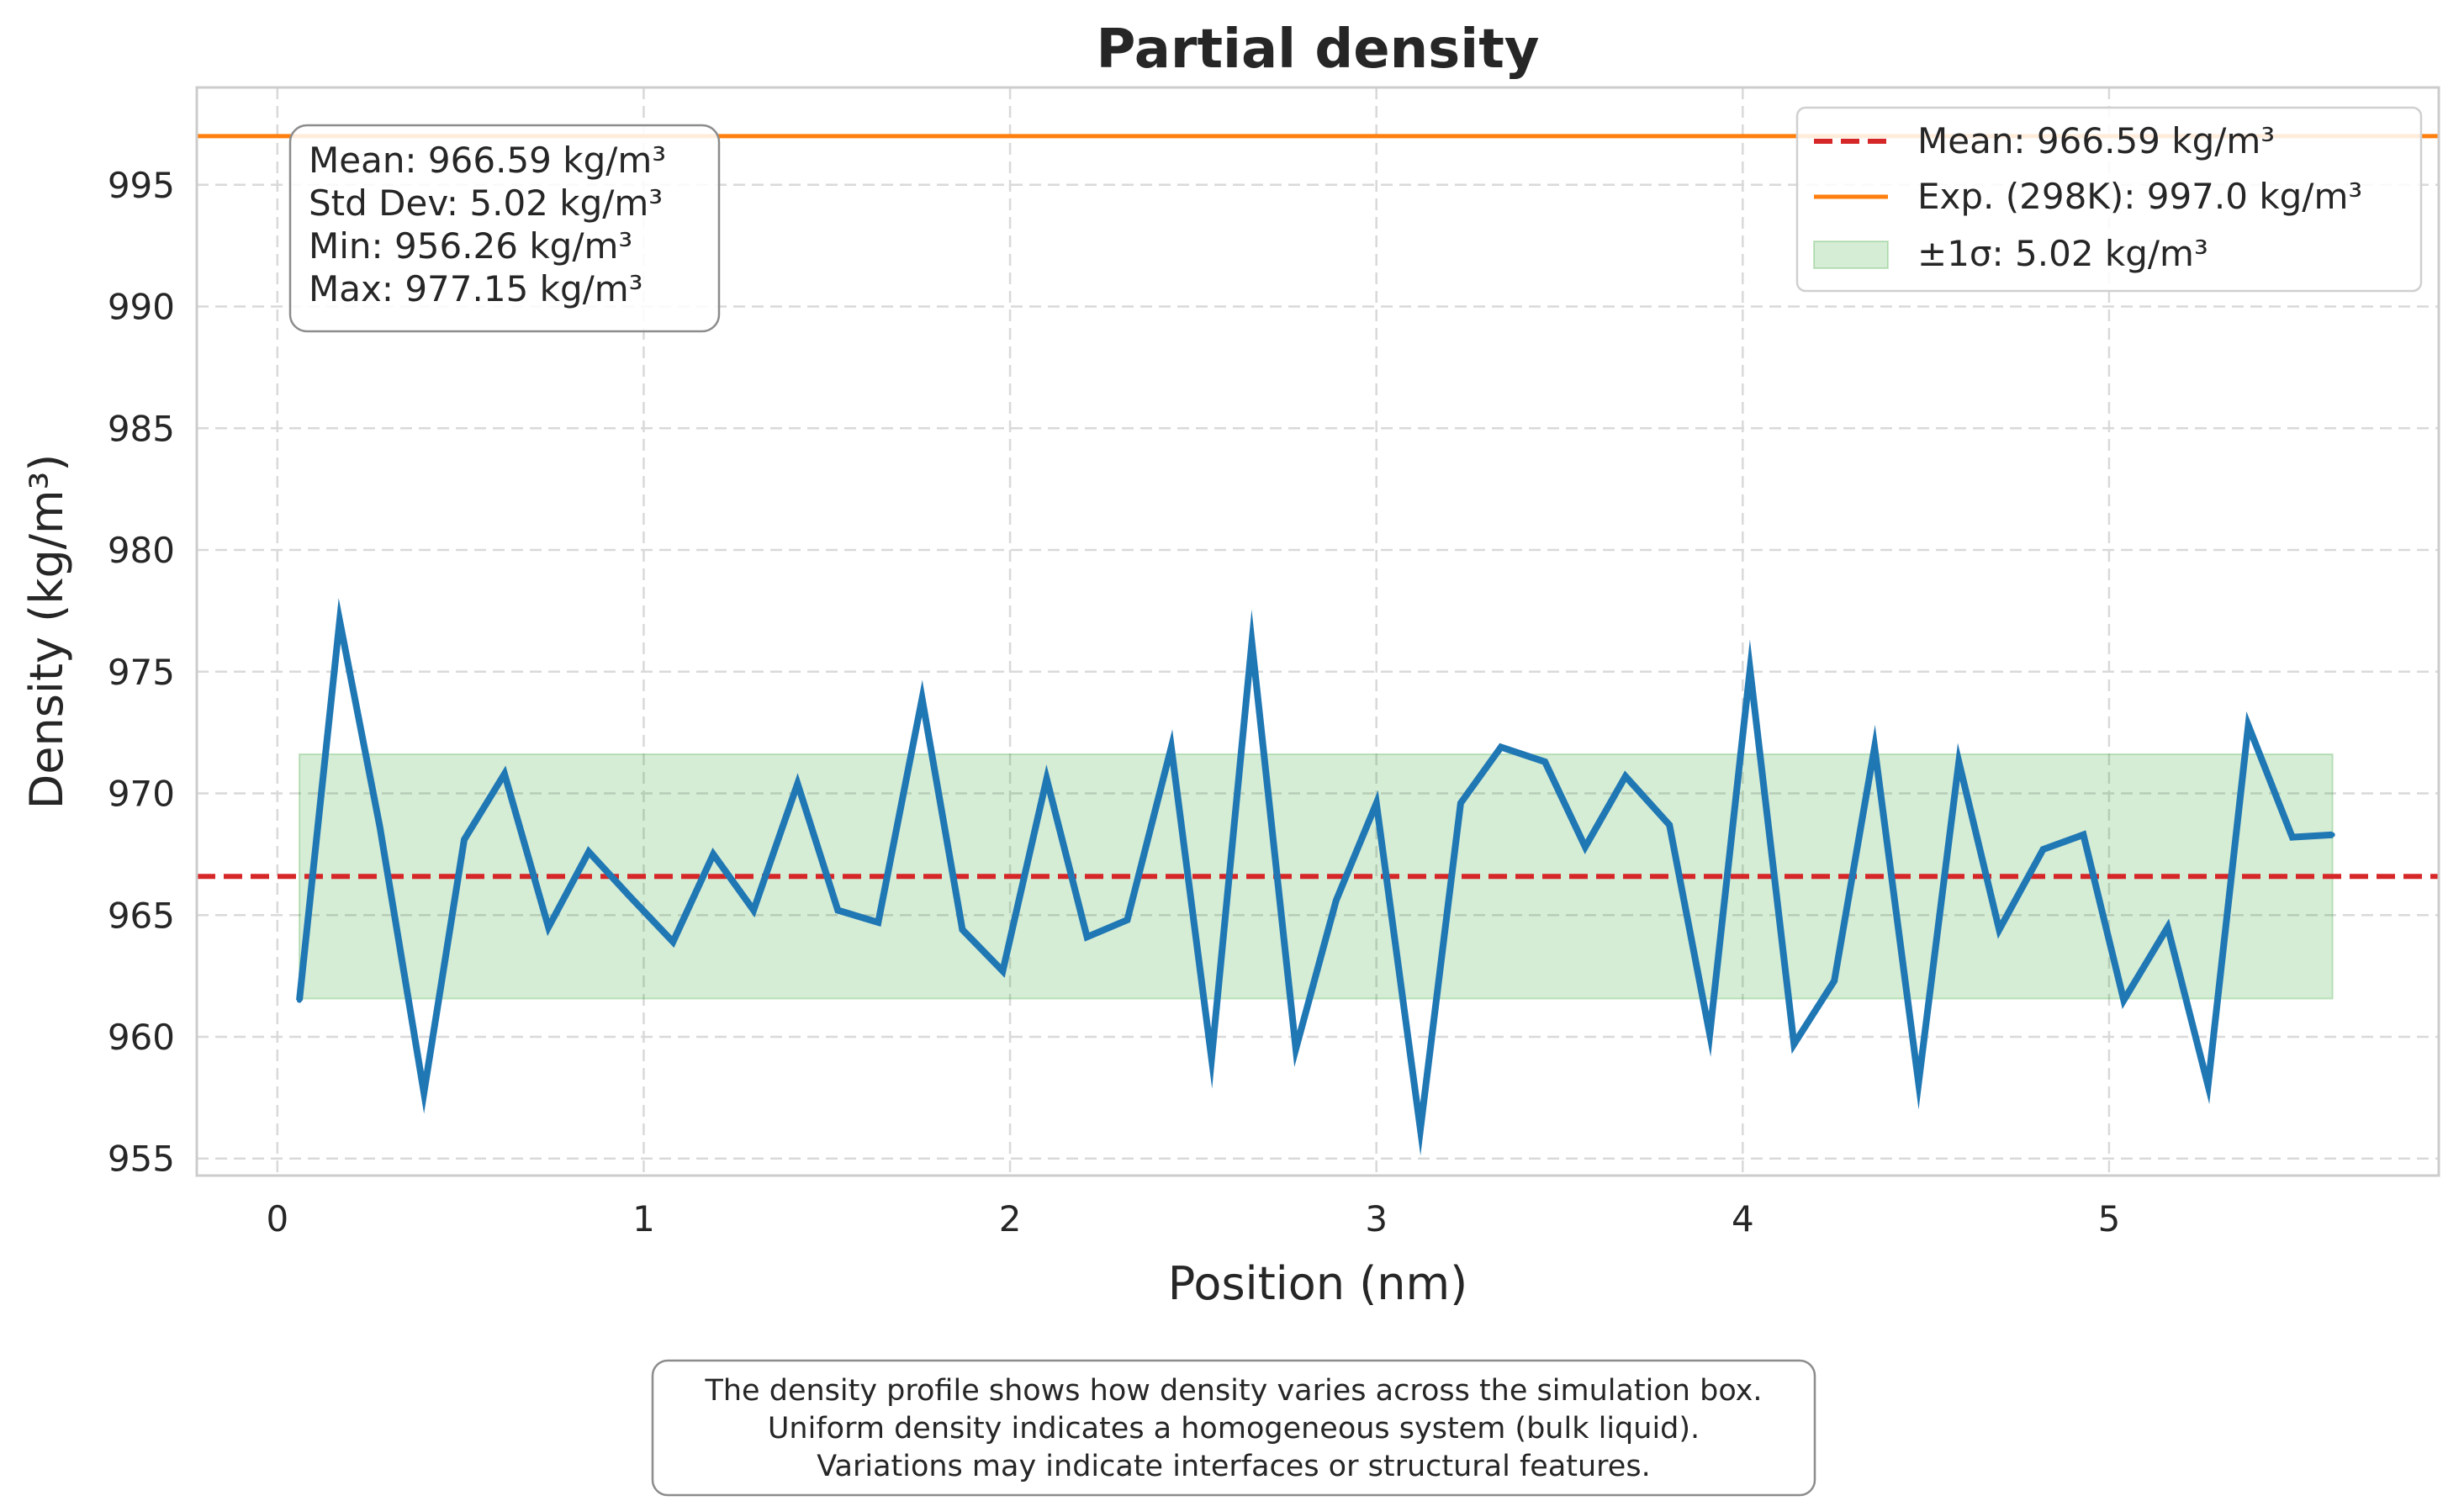 This screenshot has height=1501, width=2464. I want to click on chart-title: Partial density, so click(1318, 50).